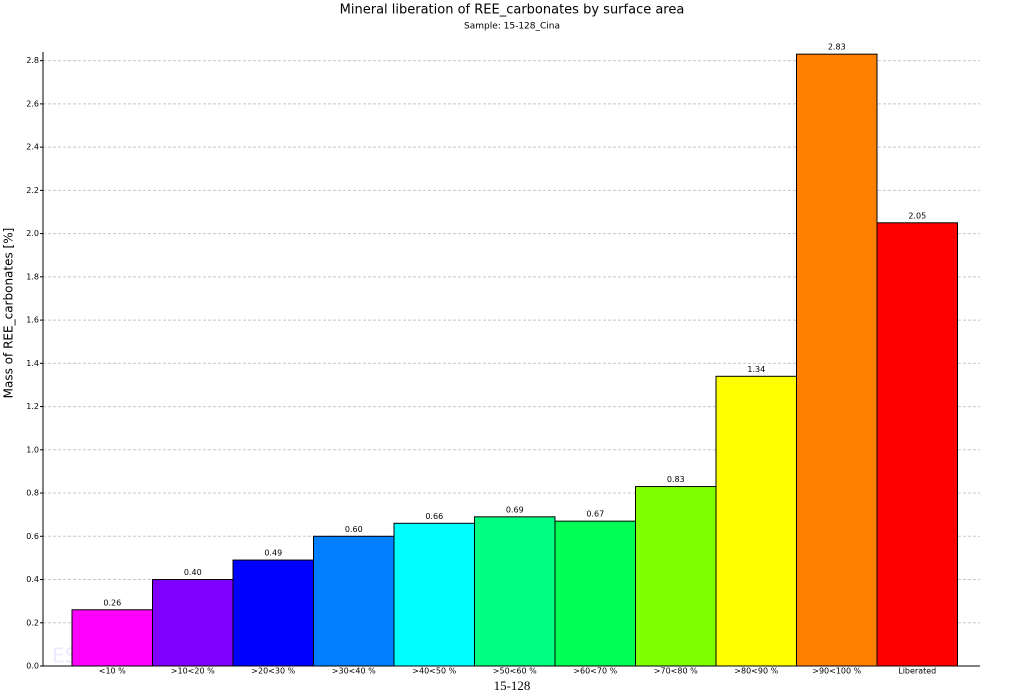  I want to click on value-label: 2.05, so click(917, 215).